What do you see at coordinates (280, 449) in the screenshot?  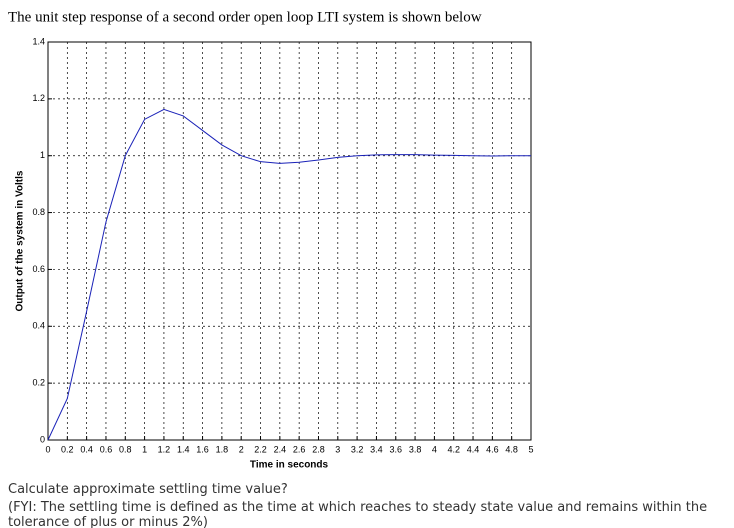 I see `x-tick-label: 2.4` at bounding box center [280, 449].